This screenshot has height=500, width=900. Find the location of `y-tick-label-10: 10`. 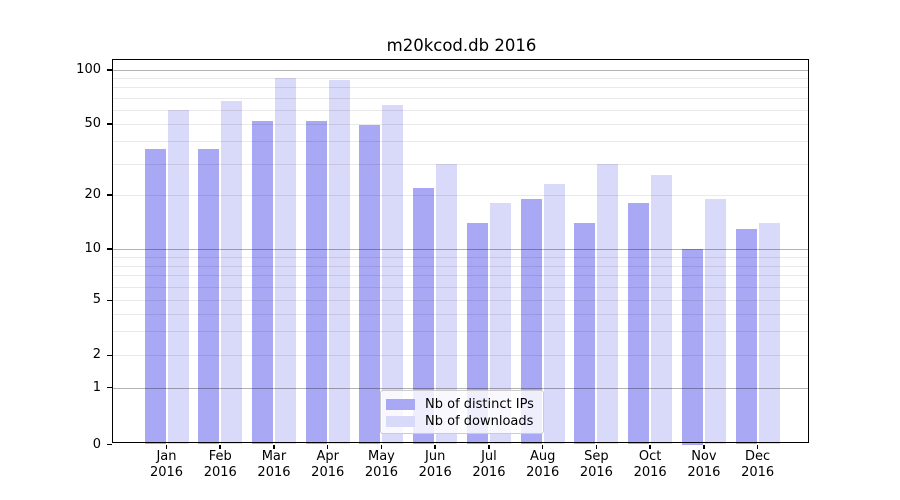

y-tick-label-10: 10 is located at coordinates (92, 248).